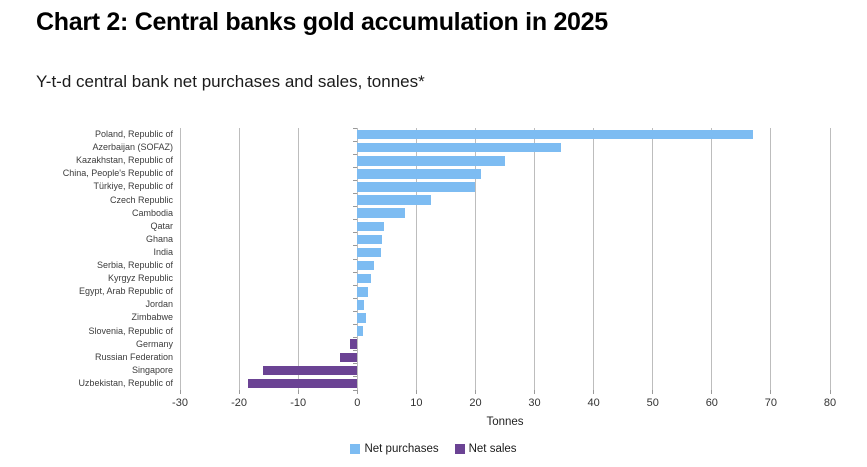  Describe the element at coordinates (134, 265) in the screenshot. I see `category-label: Serbia, Republic of` at that location.